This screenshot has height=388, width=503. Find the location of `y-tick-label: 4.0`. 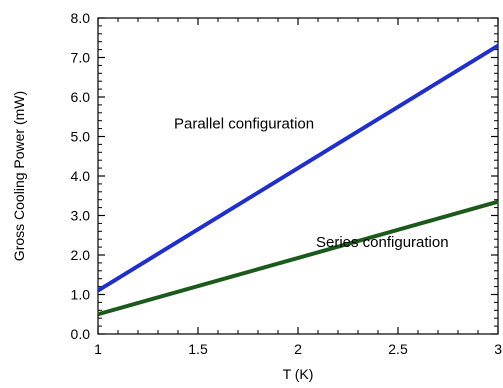

y-tick-label: 4.0 is located at coordinates (81, 176).